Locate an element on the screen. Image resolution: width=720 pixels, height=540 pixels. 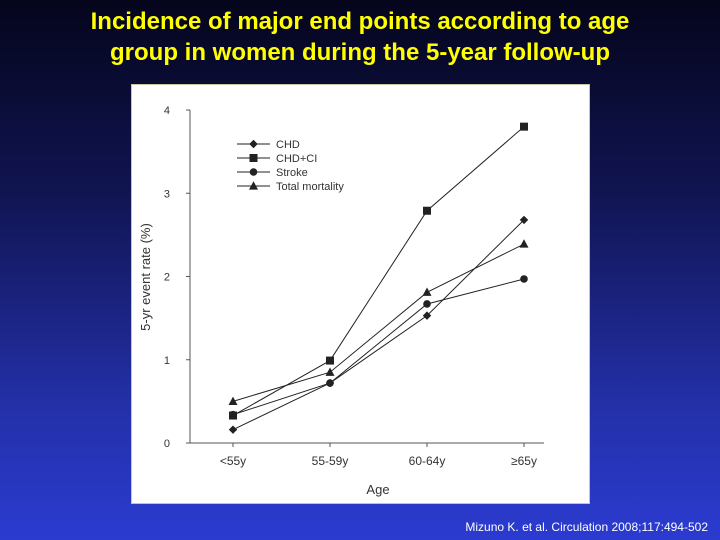
y-tick-label: 1 is located at coordinates (167, 361).